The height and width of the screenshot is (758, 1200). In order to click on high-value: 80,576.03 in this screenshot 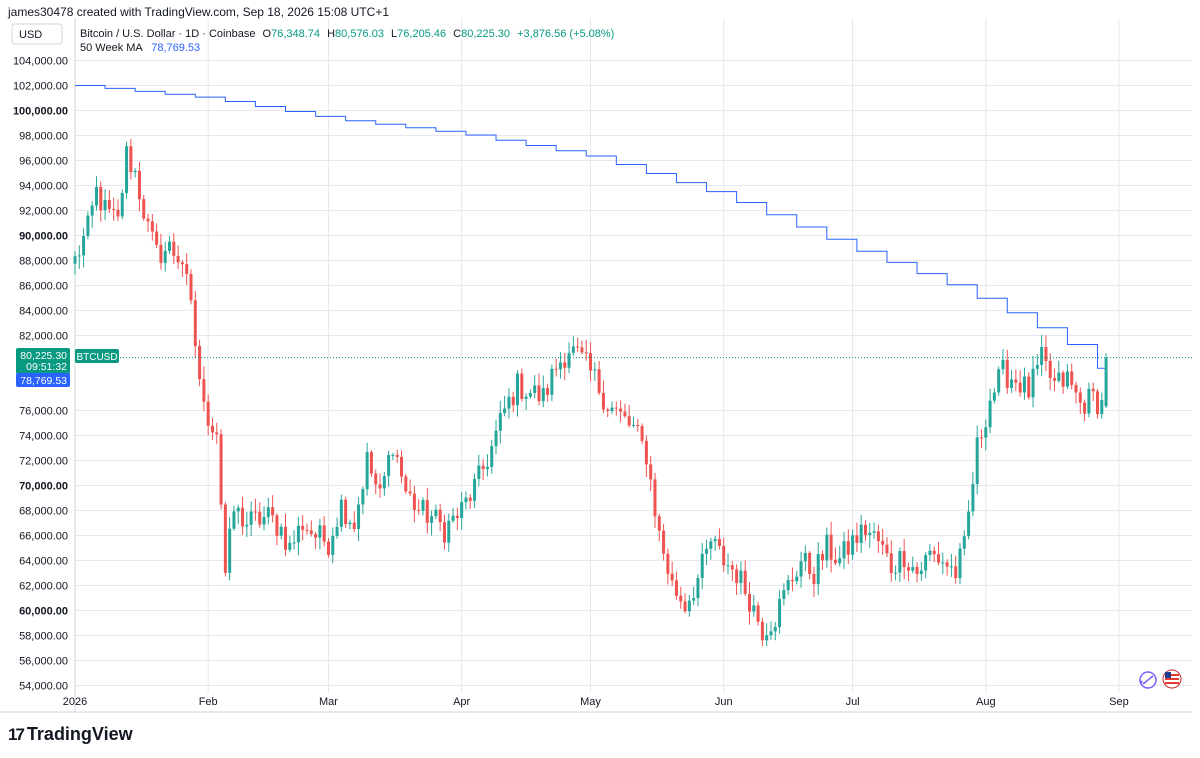, I will do `click(359, 34)`.